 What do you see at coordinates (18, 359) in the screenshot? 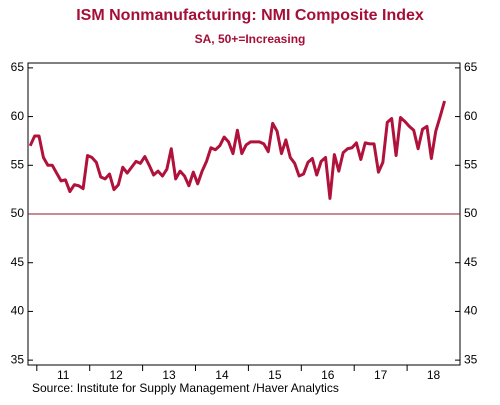
I see `y-tick-label: 35` at bounding box center [18, 359].